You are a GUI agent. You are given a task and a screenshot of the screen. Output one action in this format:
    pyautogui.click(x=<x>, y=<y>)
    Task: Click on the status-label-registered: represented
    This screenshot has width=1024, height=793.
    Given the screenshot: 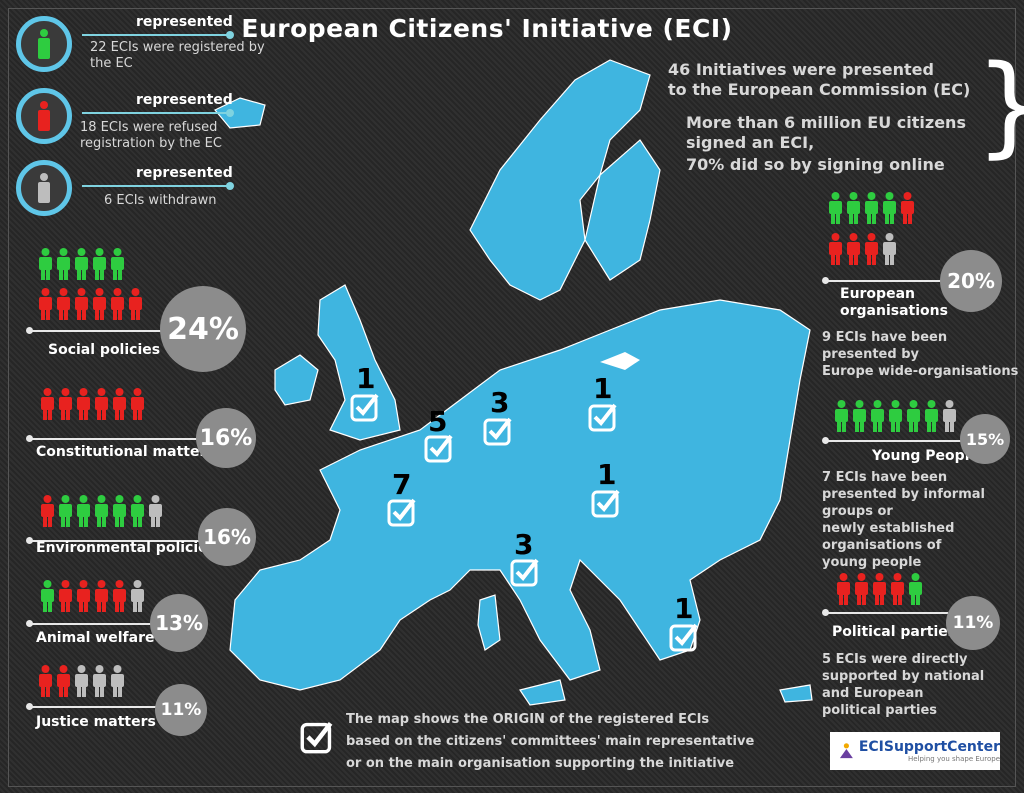 What is the action you would take?
    pyautogui.click(x=184, y=22)
    